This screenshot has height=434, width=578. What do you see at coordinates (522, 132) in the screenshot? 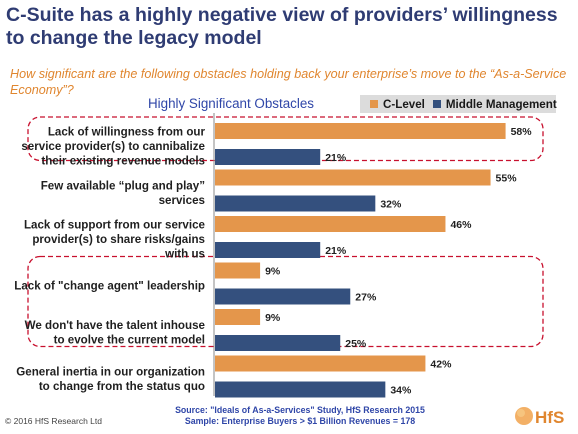
I see `value-label-c-level-1: 58%` at bounding box center [522, 132].